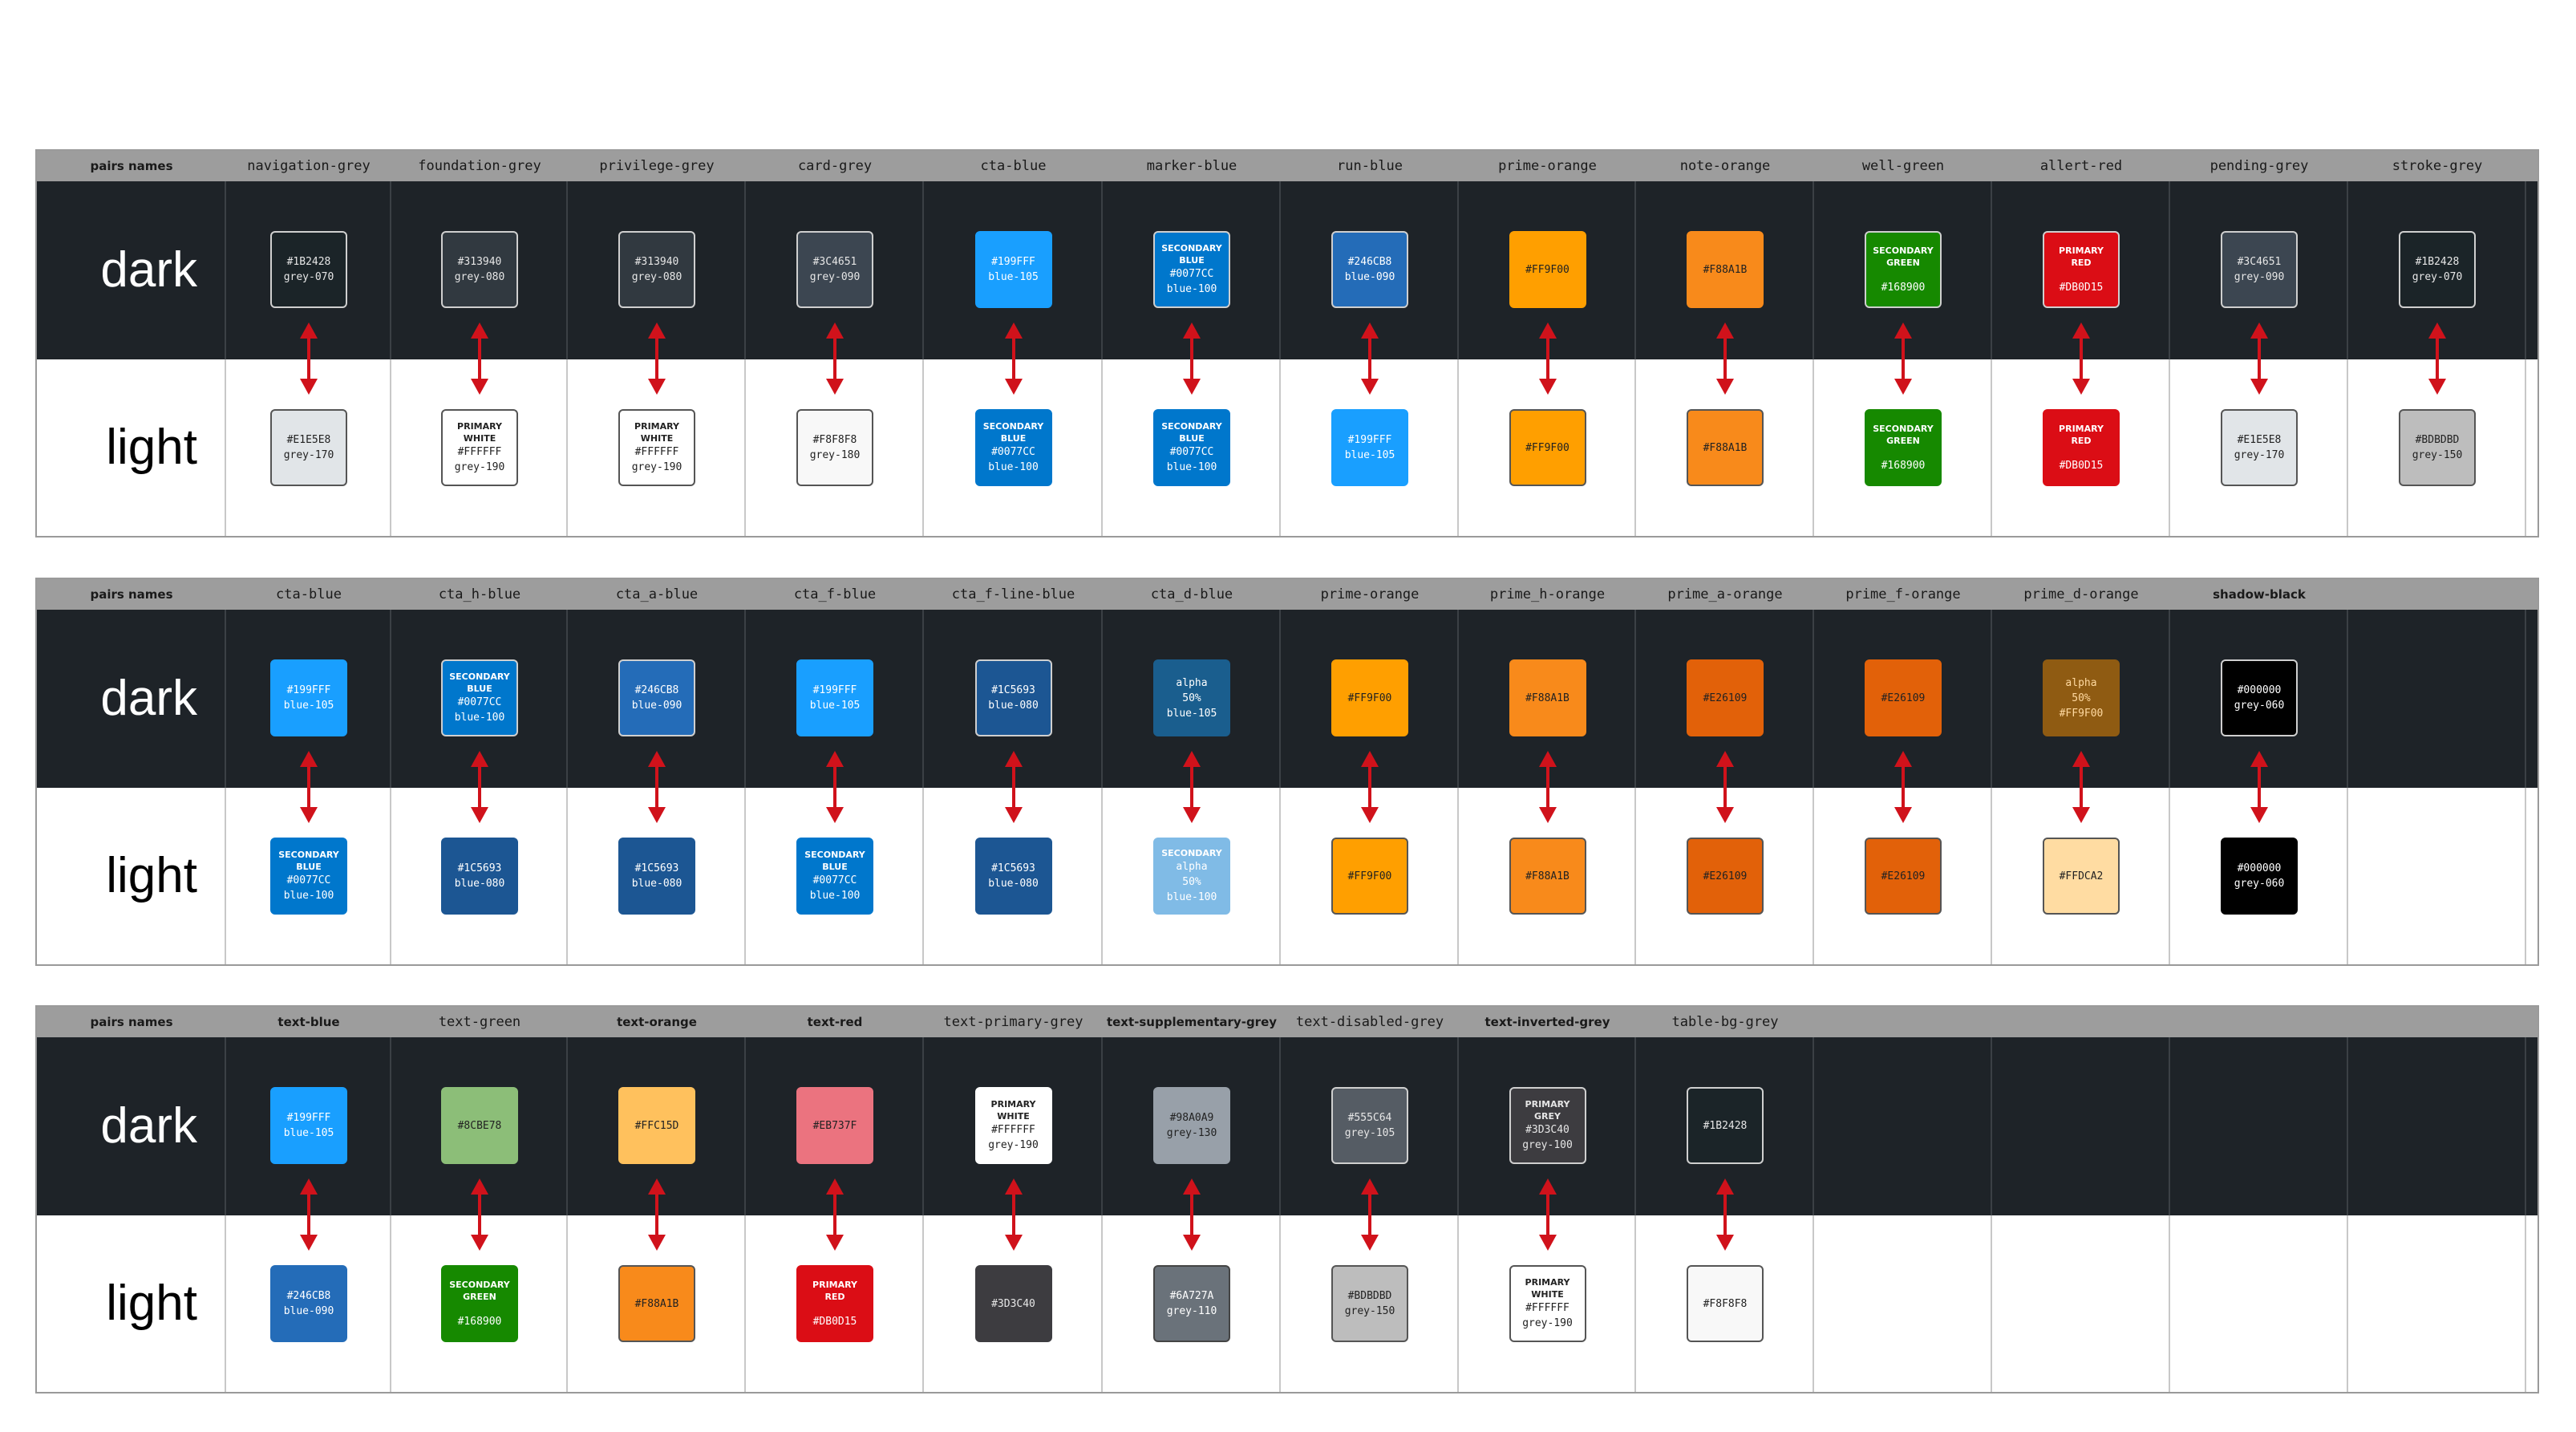 Image resolution: width=2576 pixels, height=1432 pixels. Describe the element at coordinates (1725, 594) in the screenshot. I see `header-column-name: prime_a-orange` at that location.